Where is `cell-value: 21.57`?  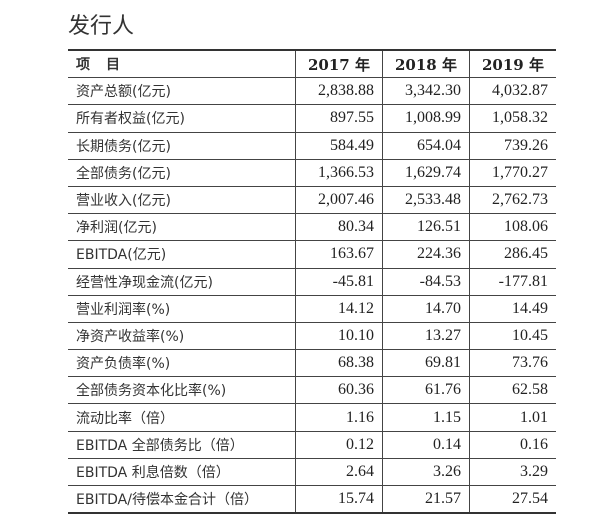
cell-value: 21.57 is located at coordinates (426, 499).